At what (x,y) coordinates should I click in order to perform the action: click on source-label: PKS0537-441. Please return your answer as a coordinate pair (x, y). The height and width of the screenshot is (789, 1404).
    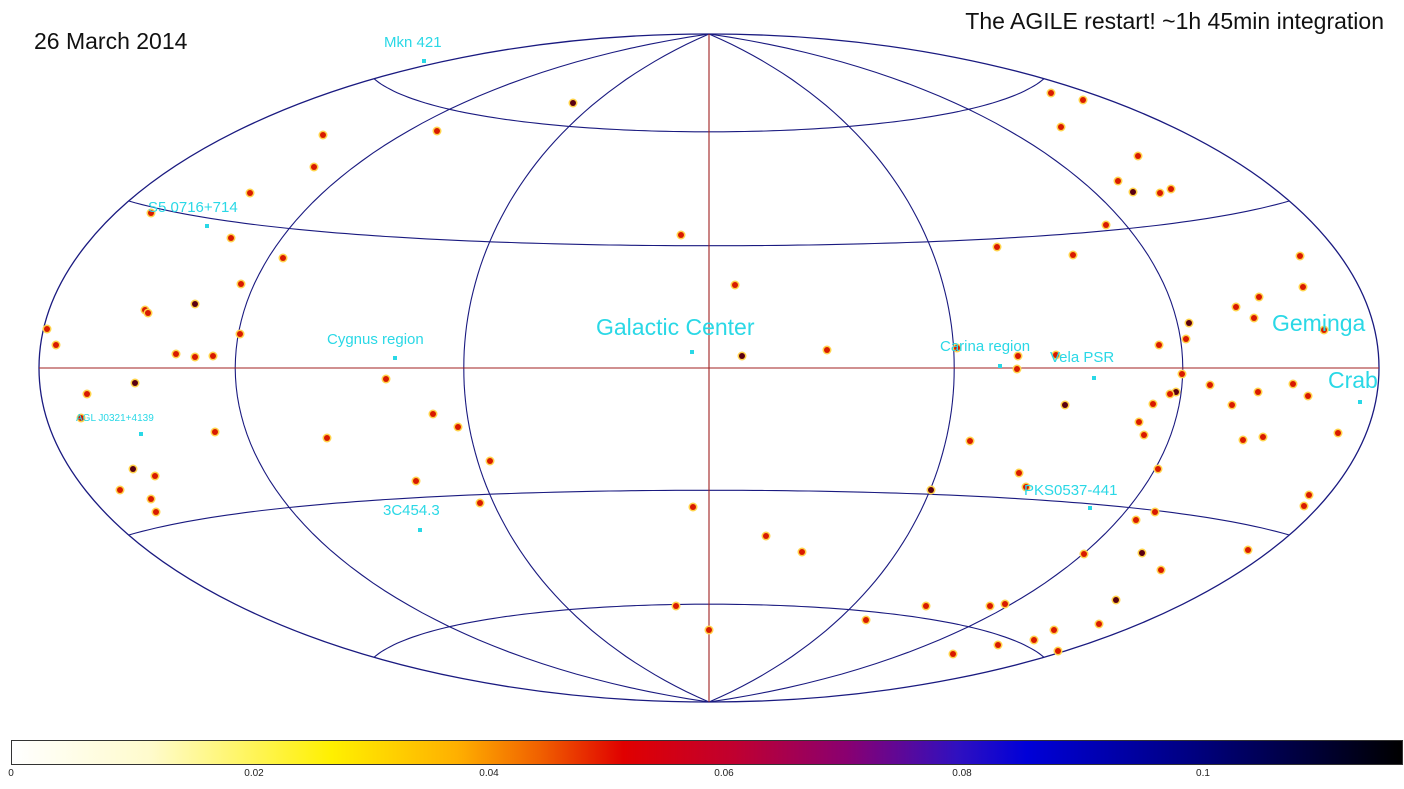
    Looking at the image, I should click on (1070, 490).